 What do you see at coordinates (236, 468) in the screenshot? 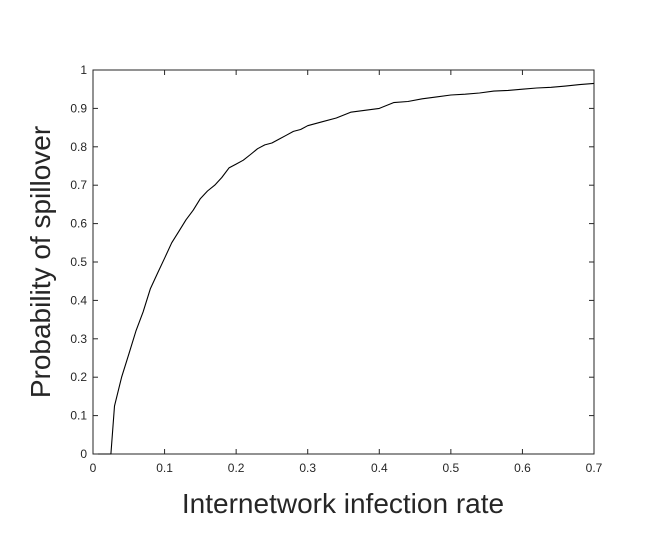
I see `x-tick-label: 0.2` at bounding box center [236, 468].